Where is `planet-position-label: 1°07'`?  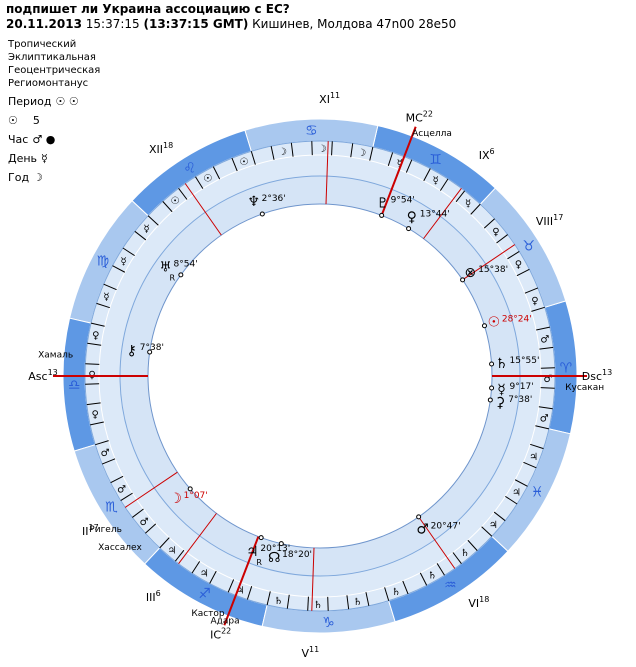 planet-position-label: 1°07' is located at coordinates (196, 496).